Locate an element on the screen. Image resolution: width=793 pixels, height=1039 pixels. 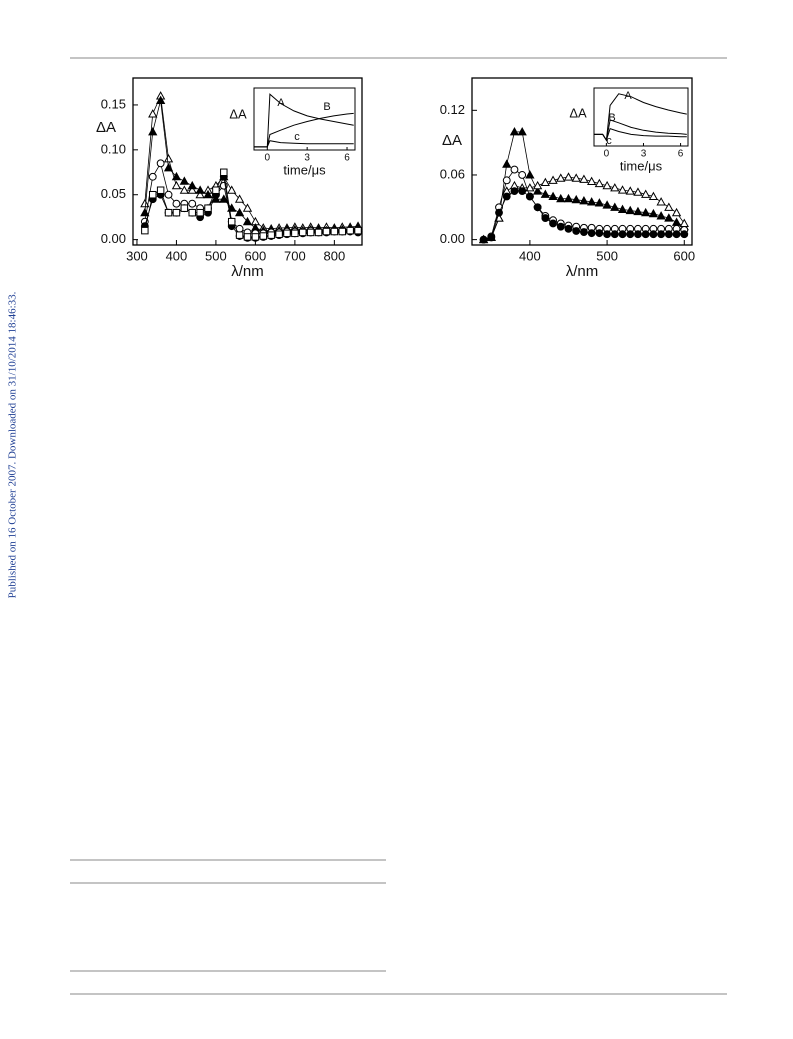
y-tick-label: 0.12 is located at coordinates (452, 109).